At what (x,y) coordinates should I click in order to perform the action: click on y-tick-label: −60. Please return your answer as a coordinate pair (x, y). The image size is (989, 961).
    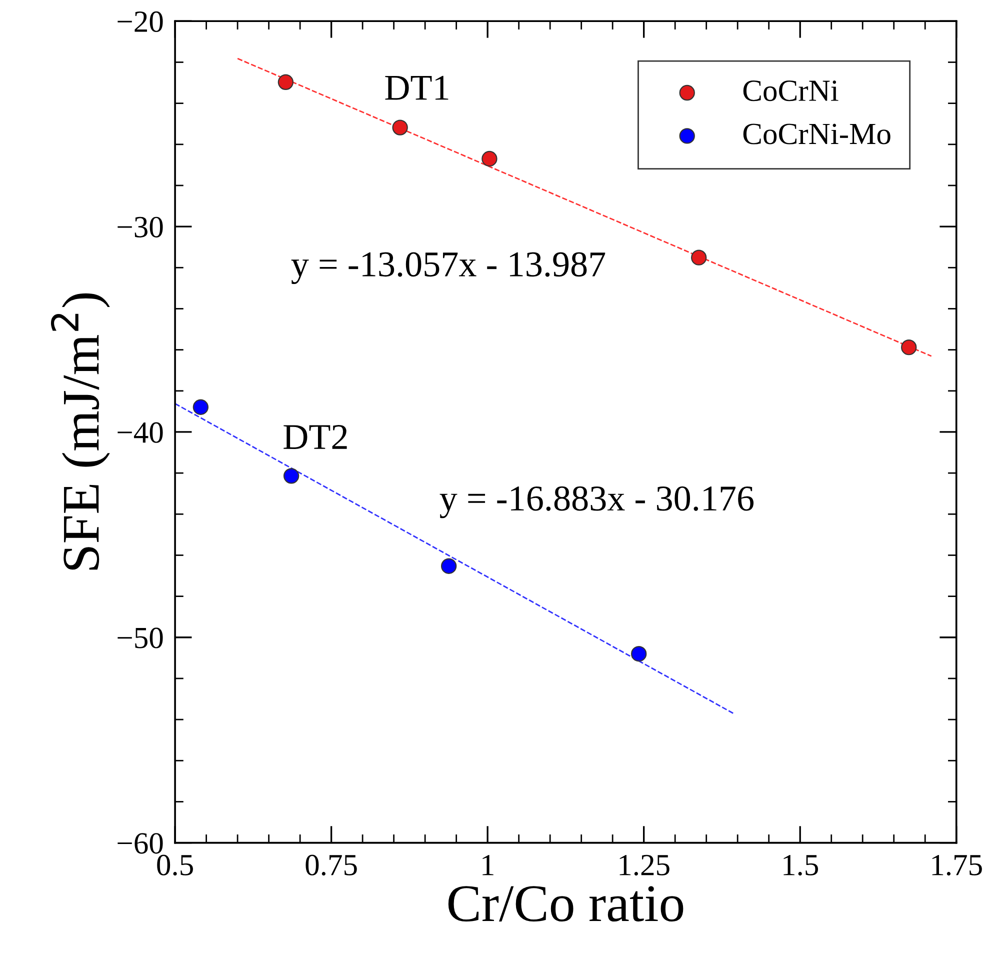
    Looking at the image, I should click on (140, 843).